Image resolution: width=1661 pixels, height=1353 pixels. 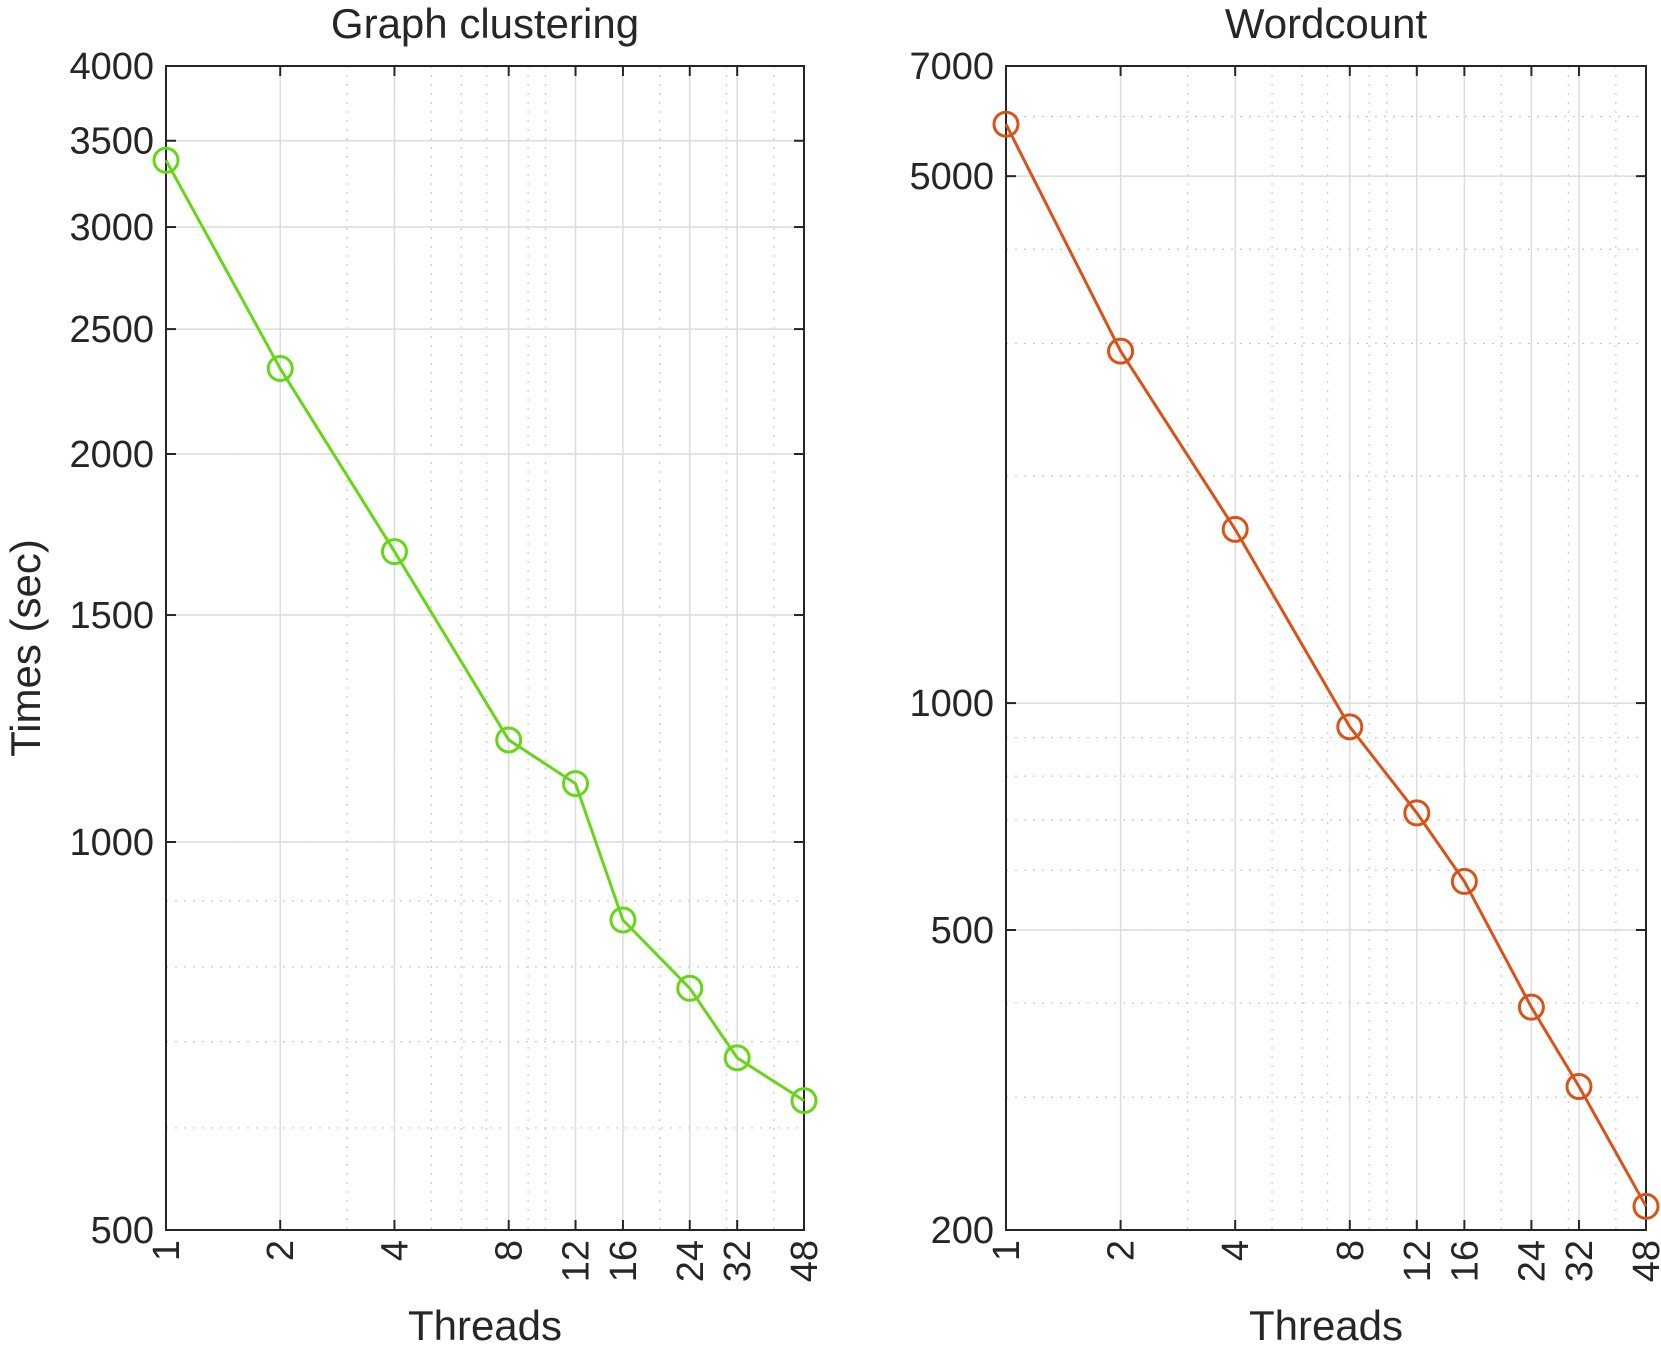 What do you see at coordinates (485, 23) in the screenshot?
I see `chart-title: Graph clustering` at bounding box center [485, 23].